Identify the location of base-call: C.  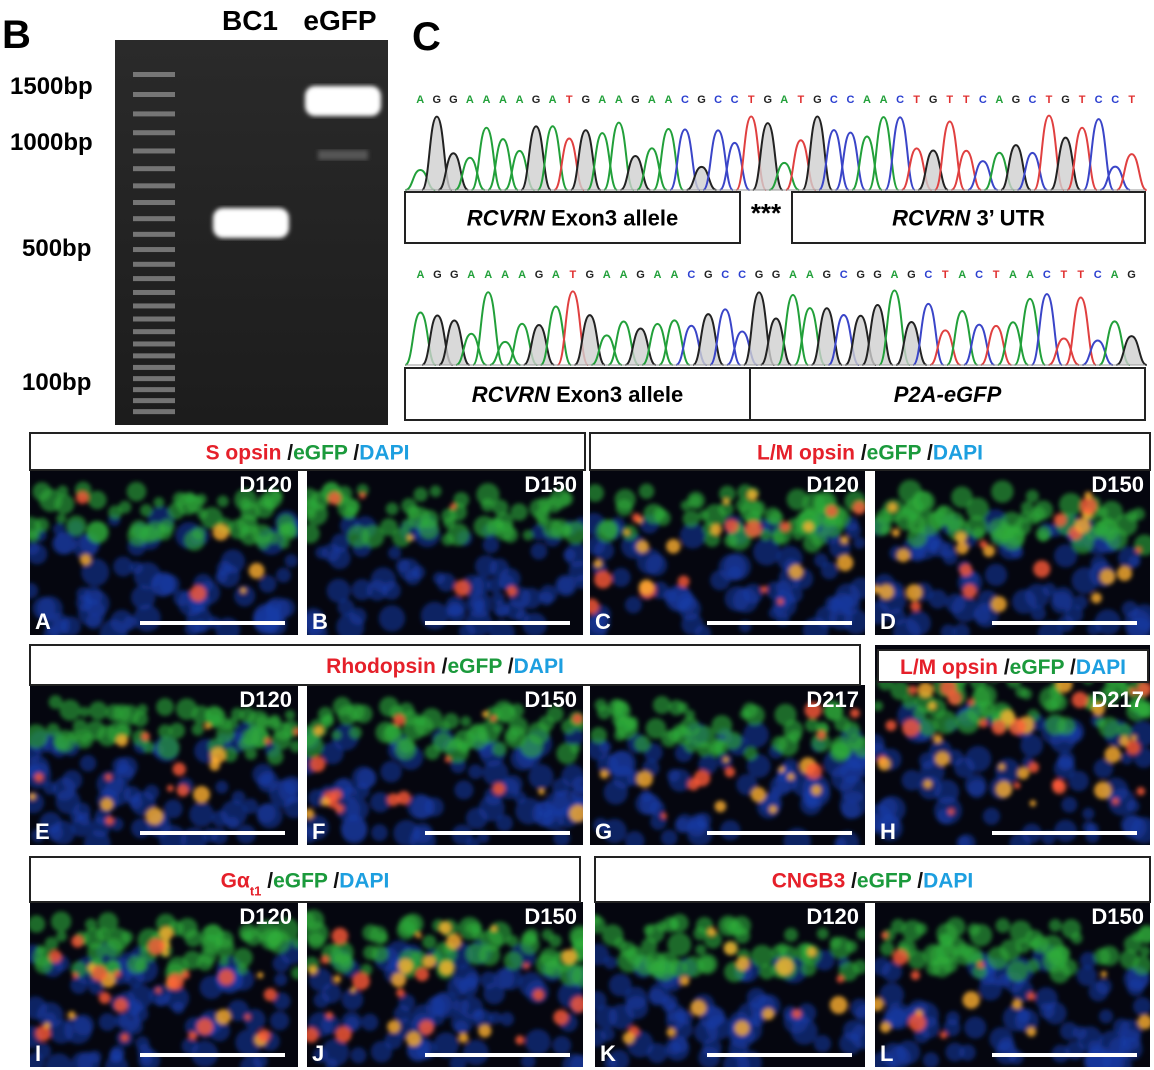
(1099, 100).